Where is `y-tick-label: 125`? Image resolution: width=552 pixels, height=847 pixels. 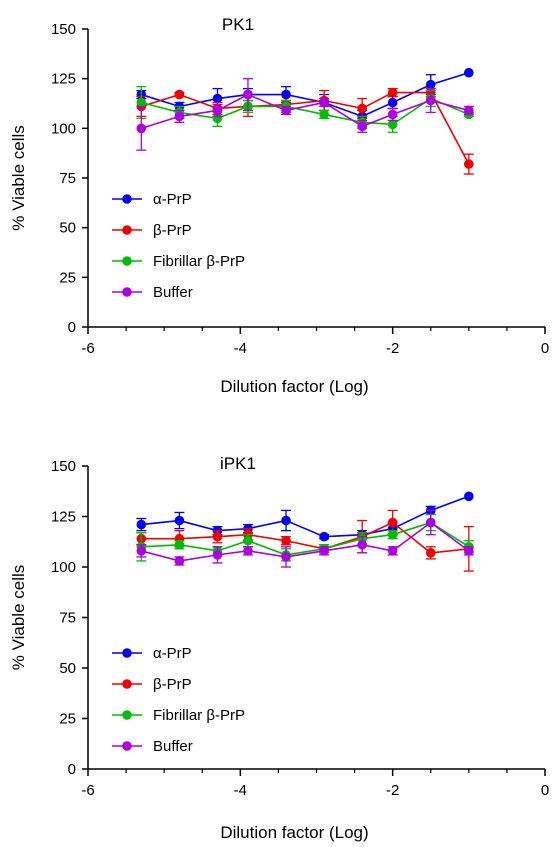 y-tick-label: 125 is located at coordinates (63, 517).